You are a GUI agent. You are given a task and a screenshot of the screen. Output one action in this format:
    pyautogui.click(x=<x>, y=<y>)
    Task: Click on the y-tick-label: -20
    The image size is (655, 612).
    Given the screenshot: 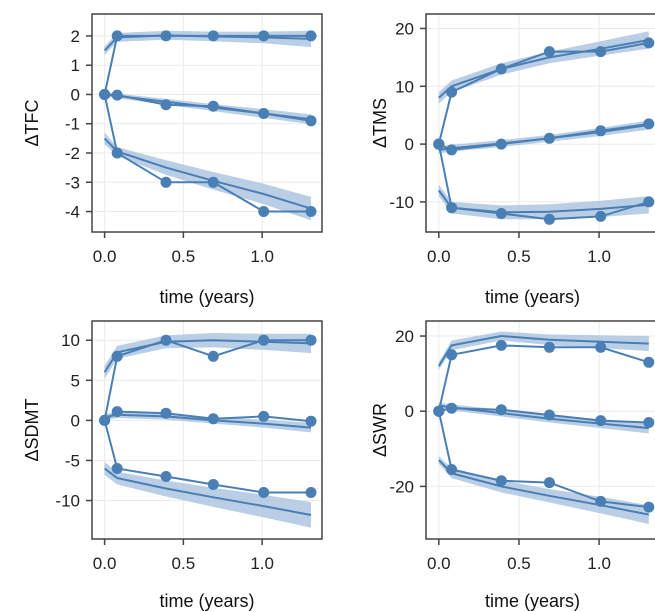 What is the action you would take?
    pyautogui.click(x=401, y=486)
    